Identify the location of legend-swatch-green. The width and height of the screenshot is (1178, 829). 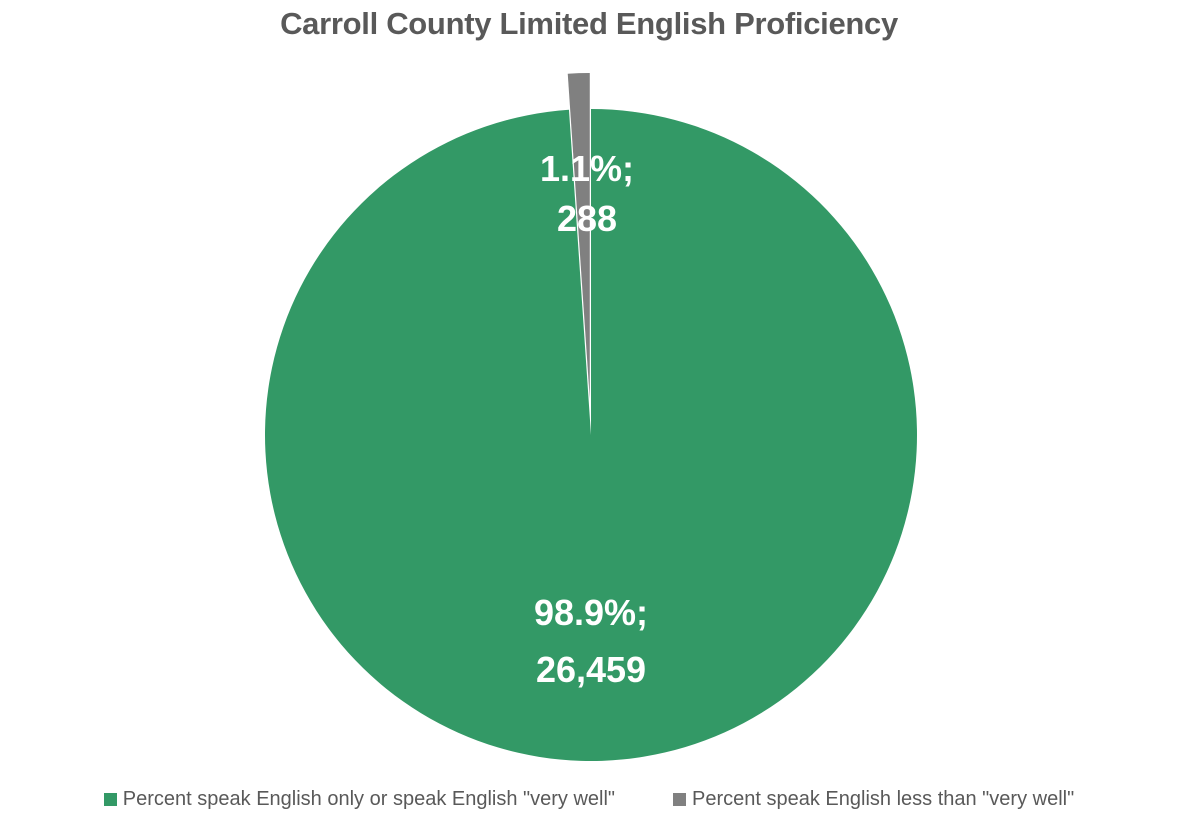
(110, 799).